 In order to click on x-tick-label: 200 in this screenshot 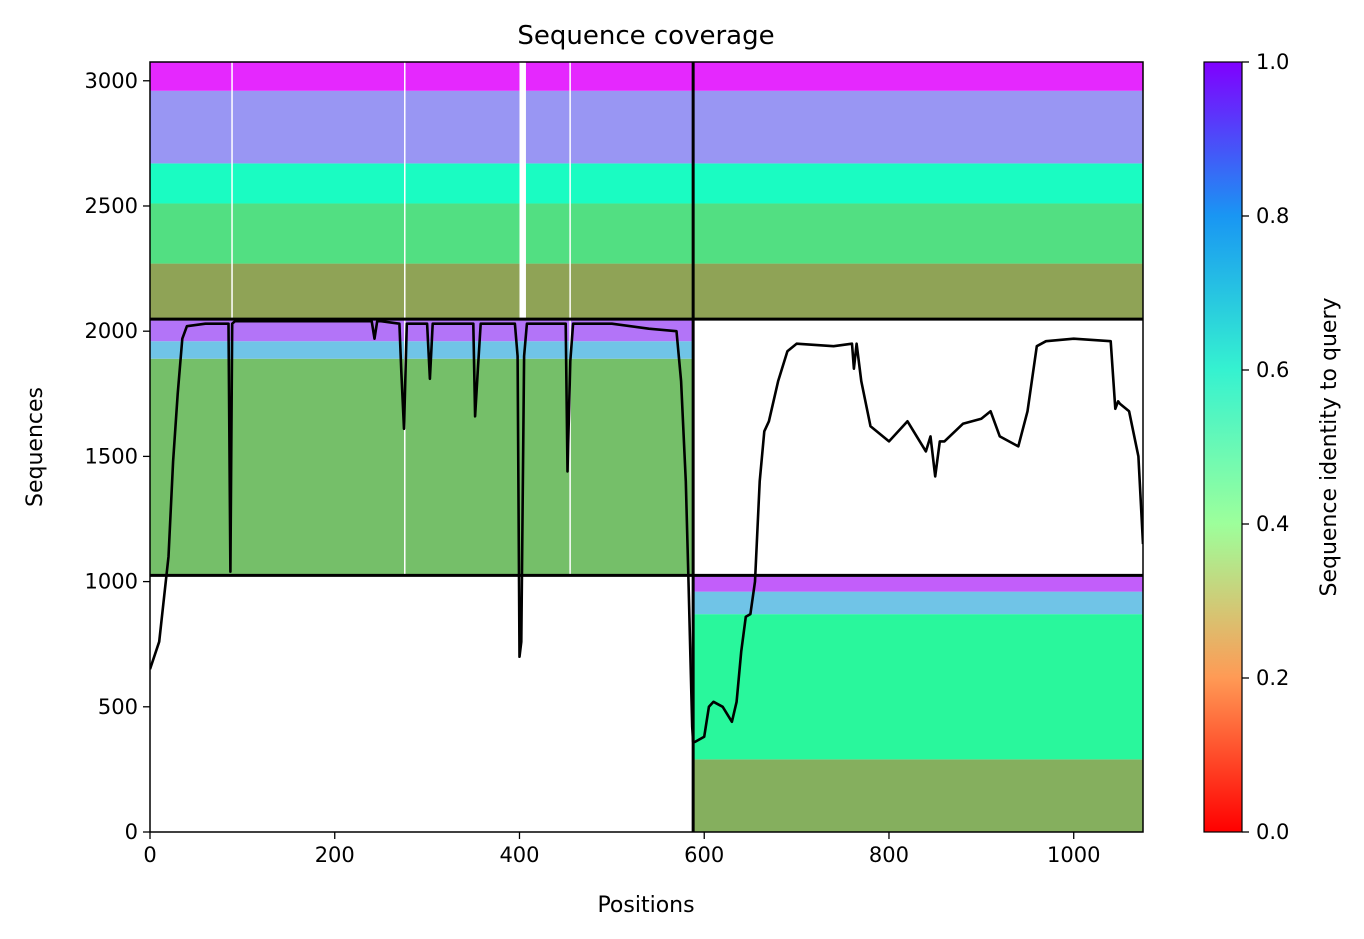, I will do `click(335, 855)`.